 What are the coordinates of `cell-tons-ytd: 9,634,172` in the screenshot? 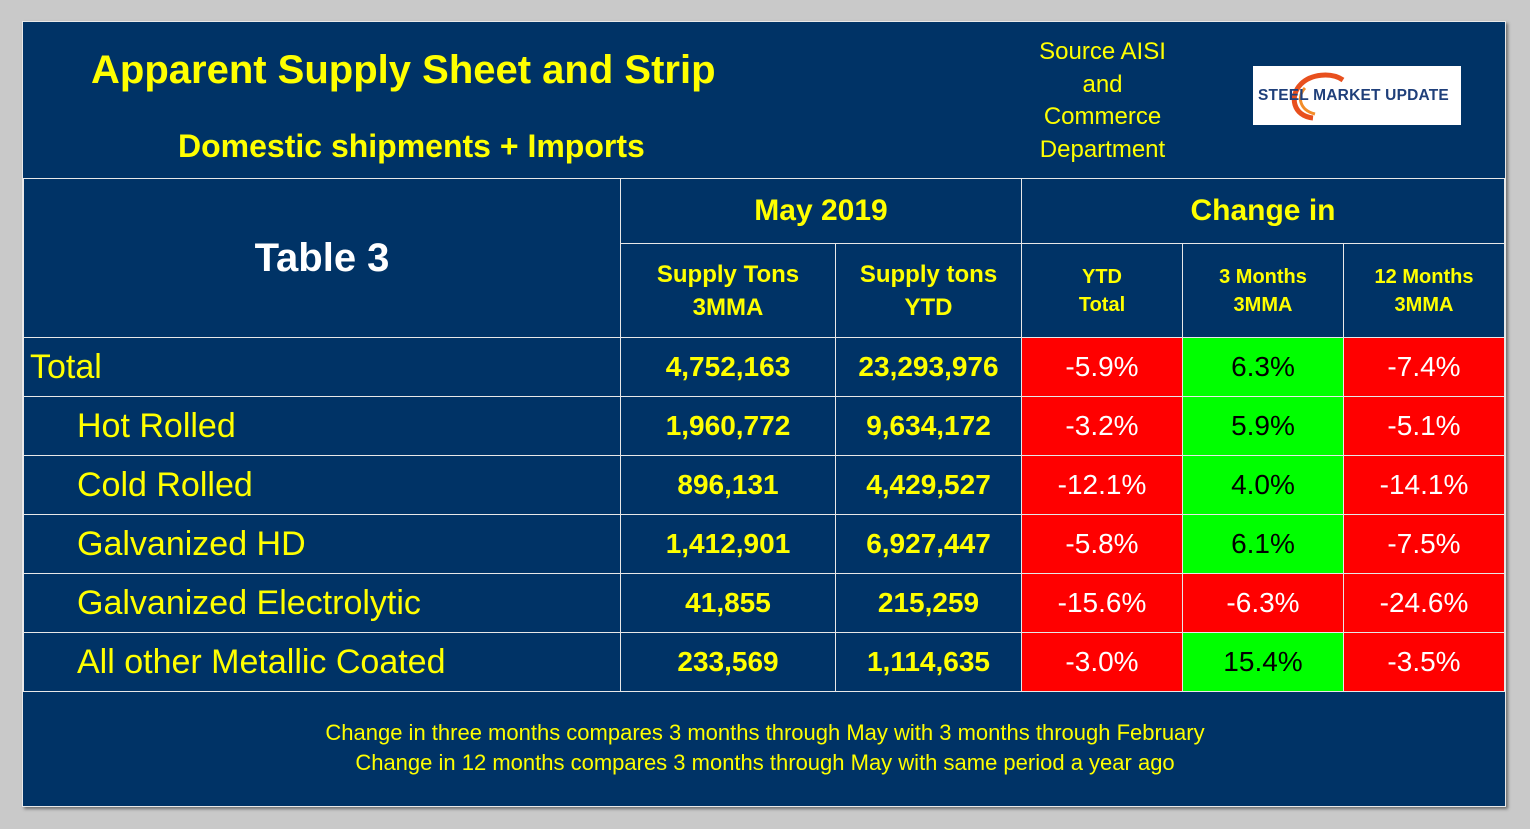 It's located at (928, 426).